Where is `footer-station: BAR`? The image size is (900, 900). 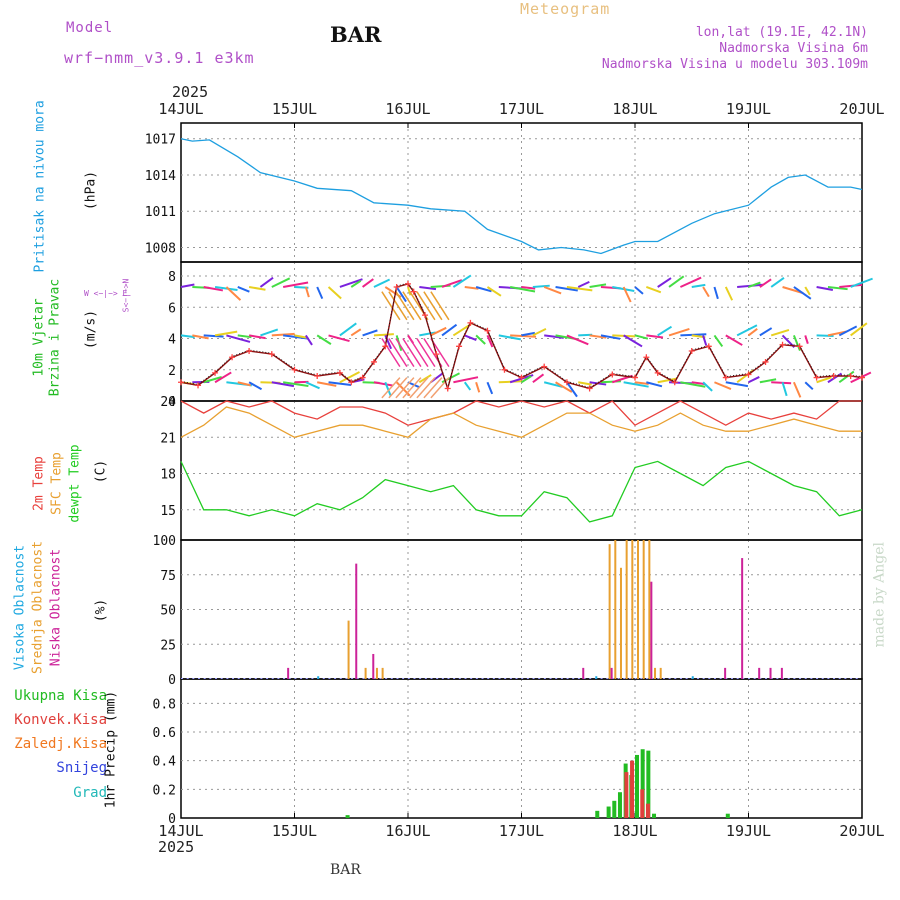 footer-station: BAR is located at coordinates (345, 870).